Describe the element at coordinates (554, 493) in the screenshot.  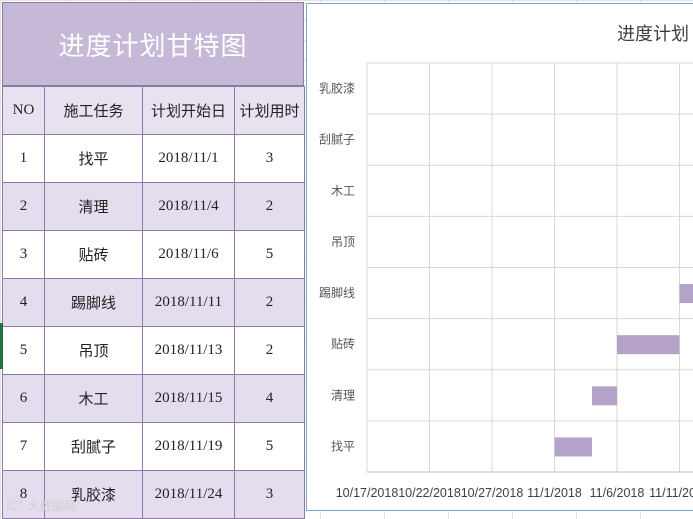
I see `x-tick-label: 11/1/2018` at that location.